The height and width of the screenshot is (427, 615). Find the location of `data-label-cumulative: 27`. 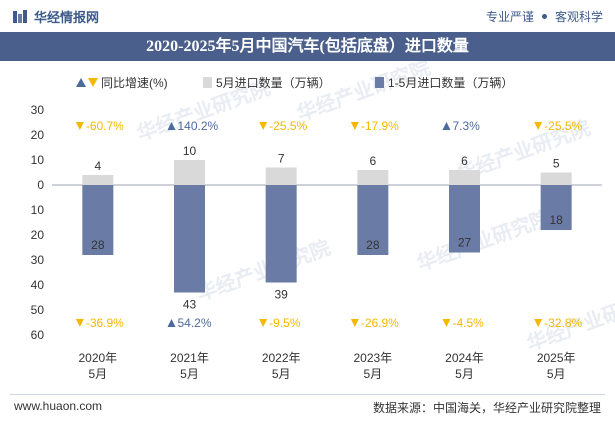

data-label-cumulative: 27 is located at coordinates (465, 243).